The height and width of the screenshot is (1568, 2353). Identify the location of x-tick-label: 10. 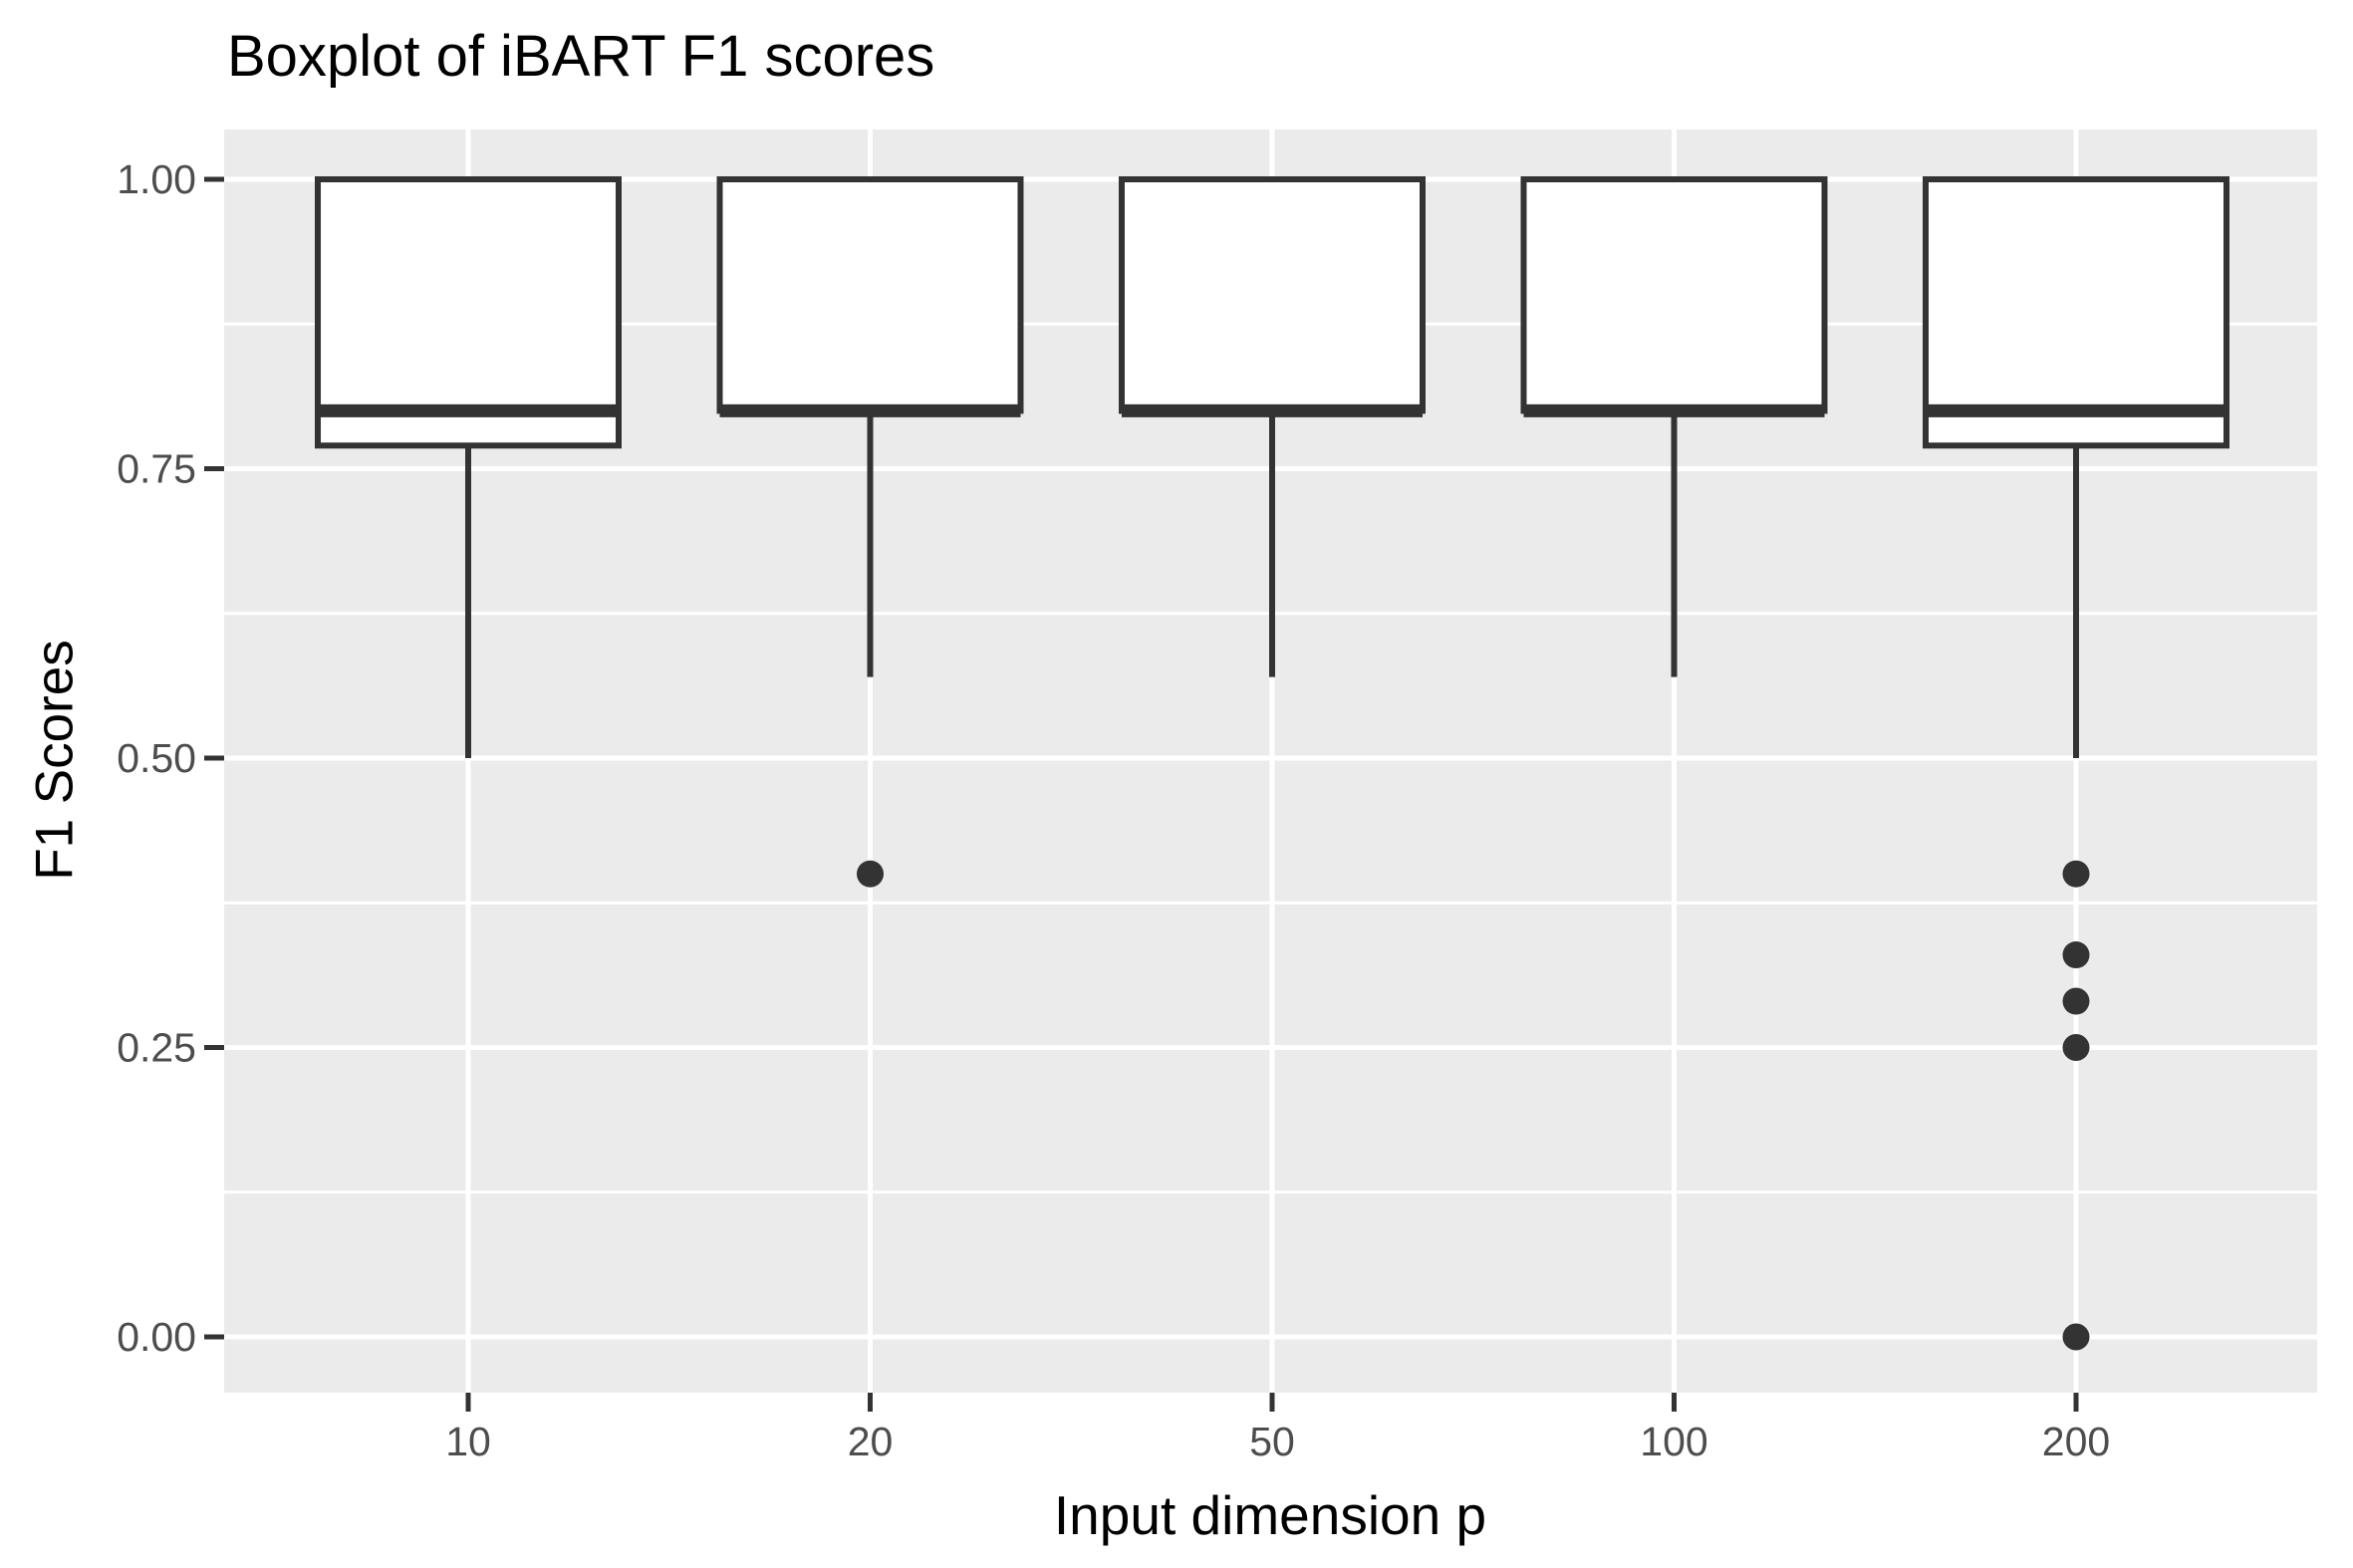
(468, 1441).